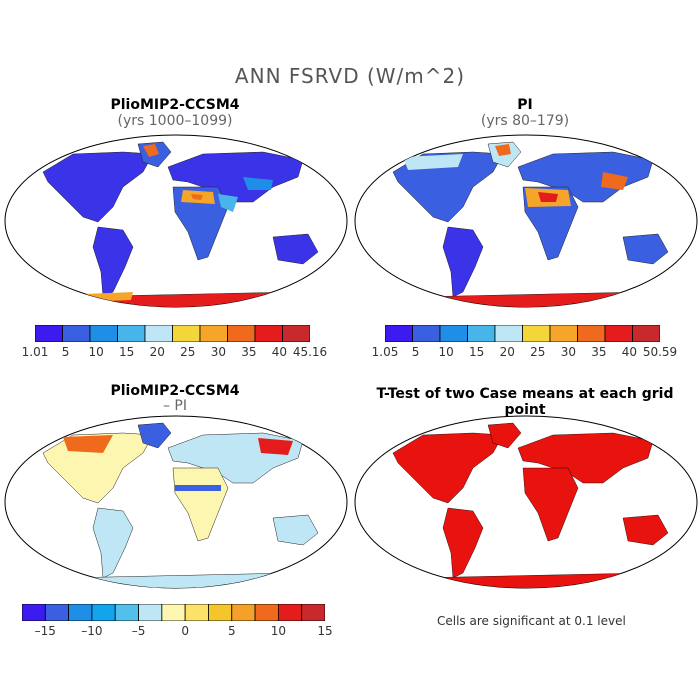 This screenshot has width=700, height=700. Describe the element at coordinates (138, 631) in the screenshot. I see `colorbar-label: –5` at that location.